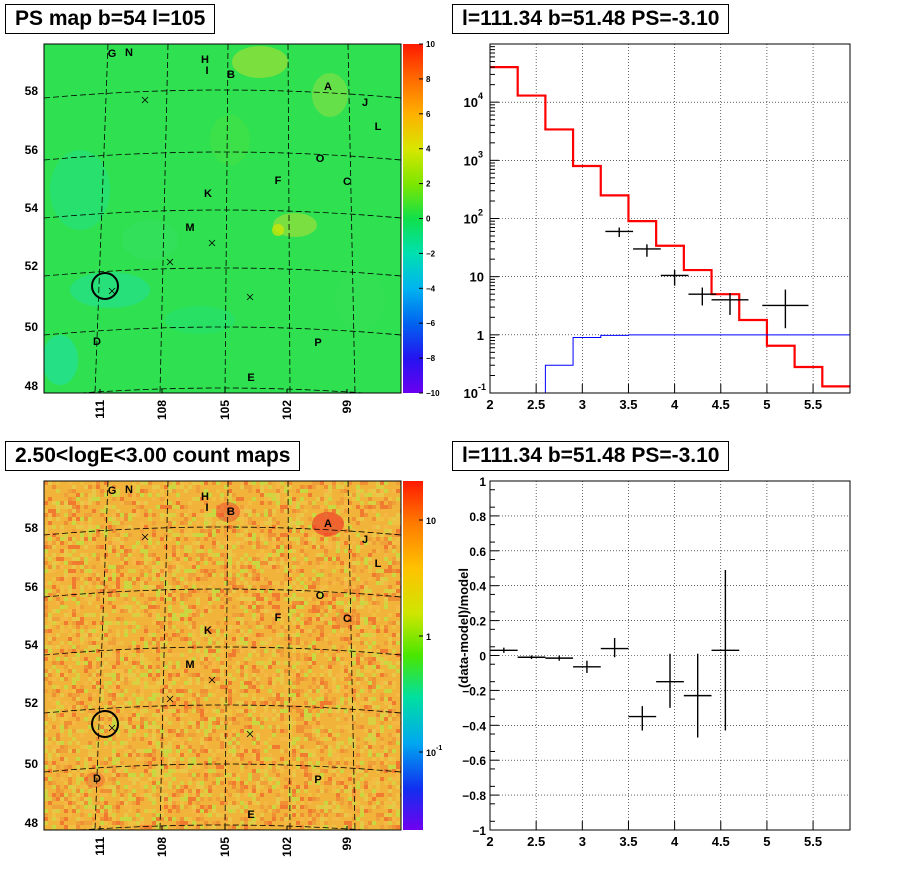 The image size is (898, 875). I want to click on count-map-cb-tick-1: 1, so click(428, 637).